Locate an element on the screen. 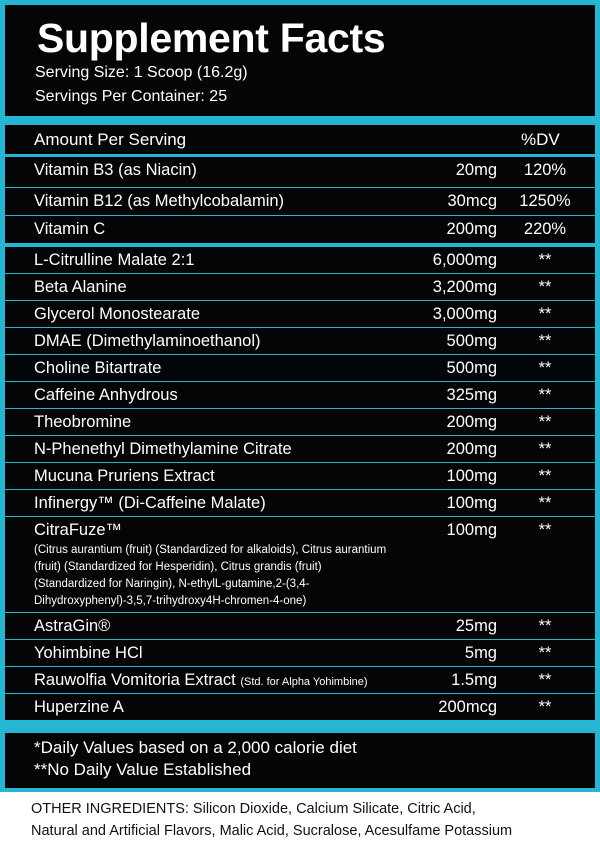  ingredient-amount: 30mcg is located at coordinates (472, 201).